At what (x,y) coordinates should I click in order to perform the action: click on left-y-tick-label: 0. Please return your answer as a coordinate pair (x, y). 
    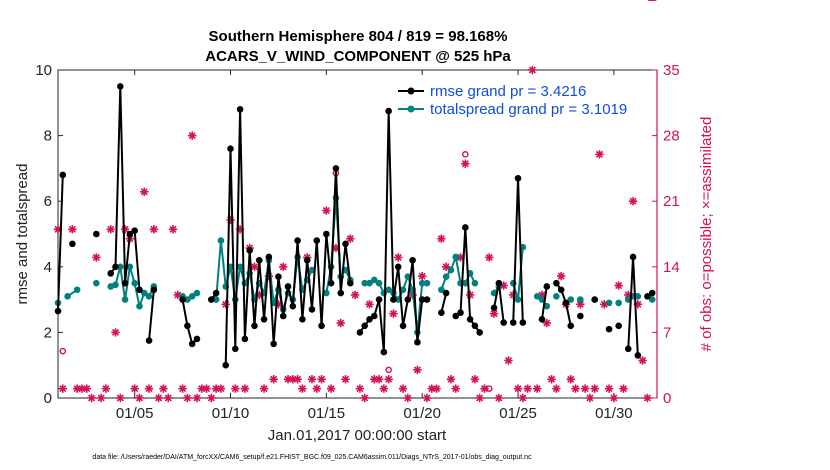
    Looking at the image, I should click on (48, 398).